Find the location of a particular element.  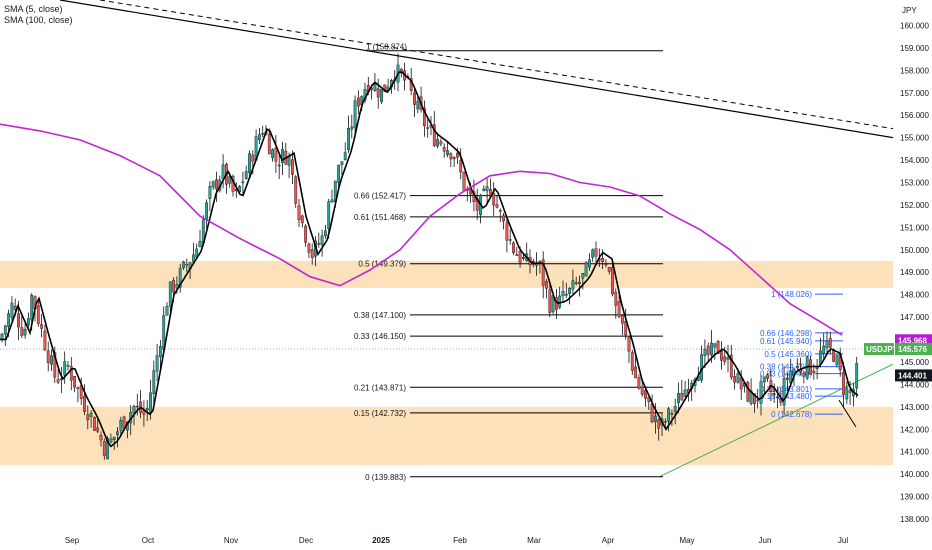

last-price-tag-bg is located at coordinates (913, 349).